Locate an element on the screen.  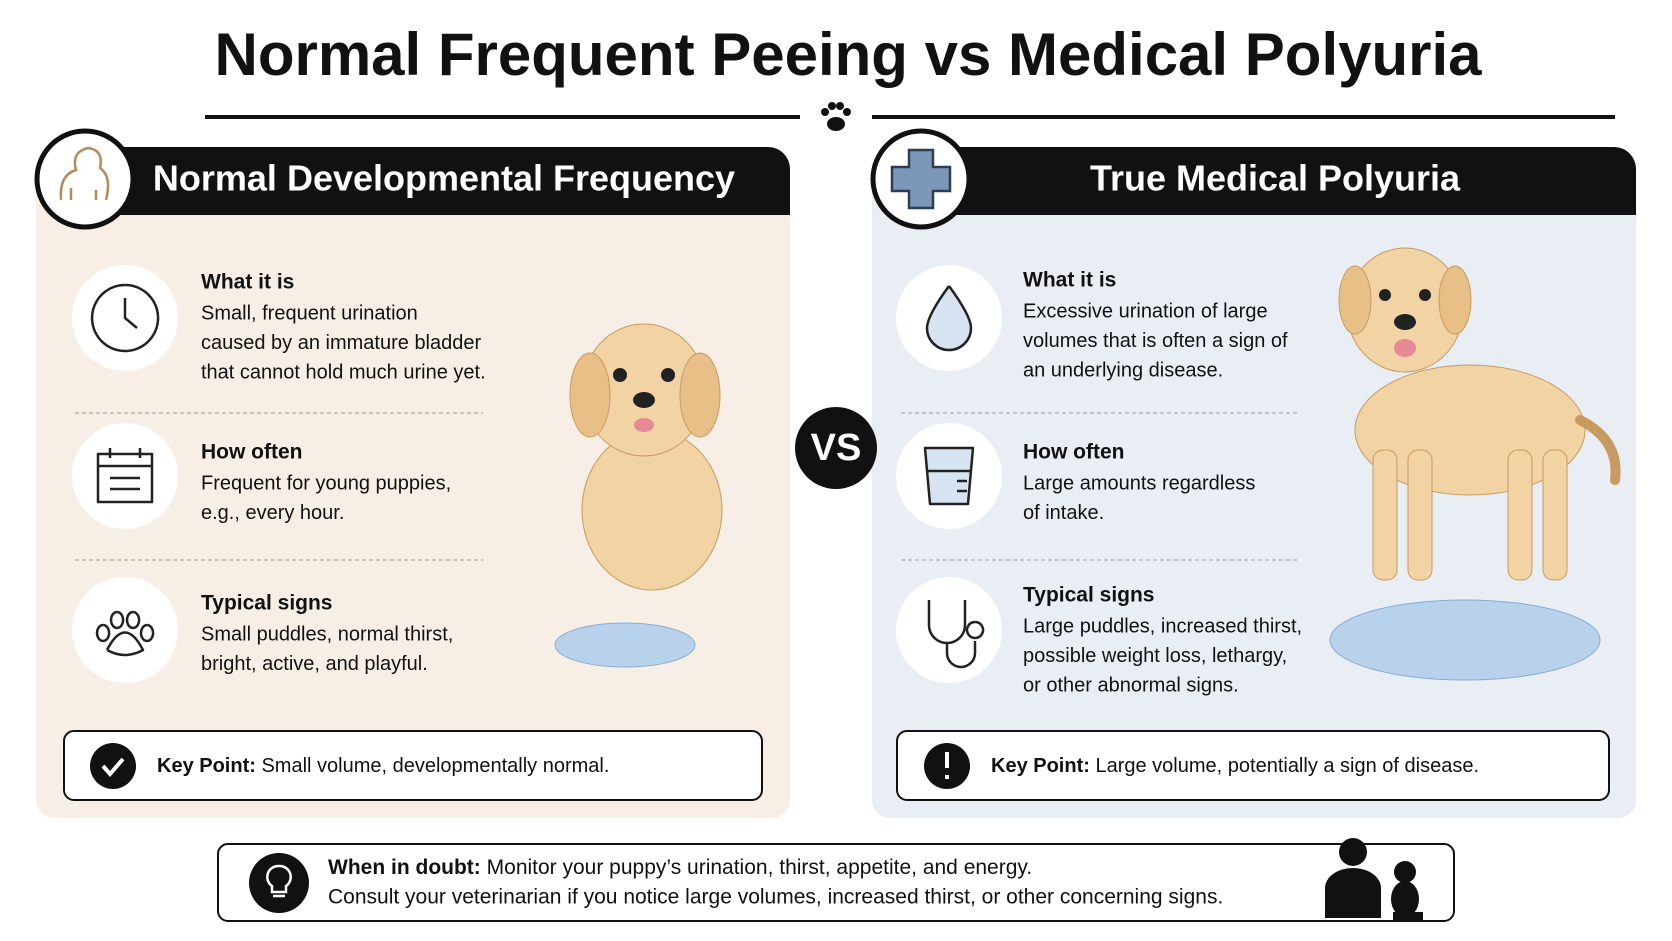
item-text: Large puddles, increased thirst, is located at coordinates (1162, 626).